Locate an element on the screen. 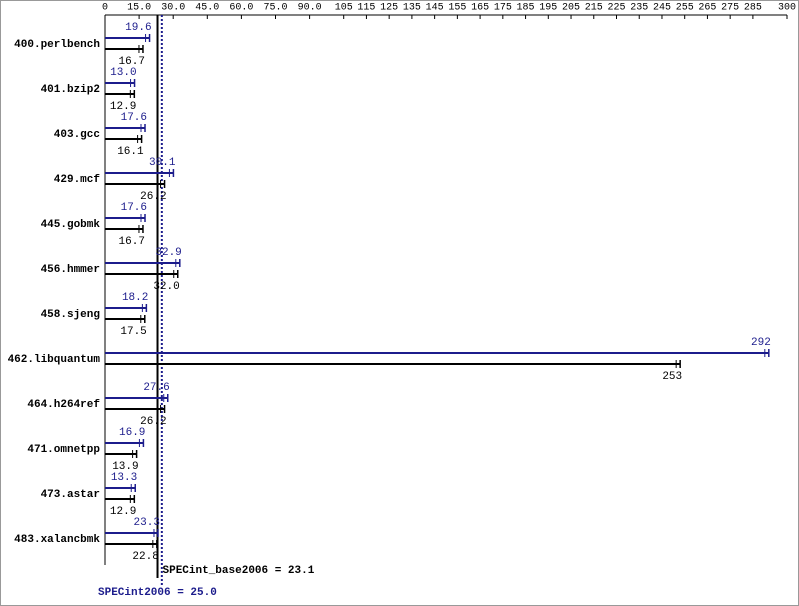 The height and width of the screenshot is (606, 799). reference-label: SPECint_base2006 = 23.1 is located at coordinates (239, 571).